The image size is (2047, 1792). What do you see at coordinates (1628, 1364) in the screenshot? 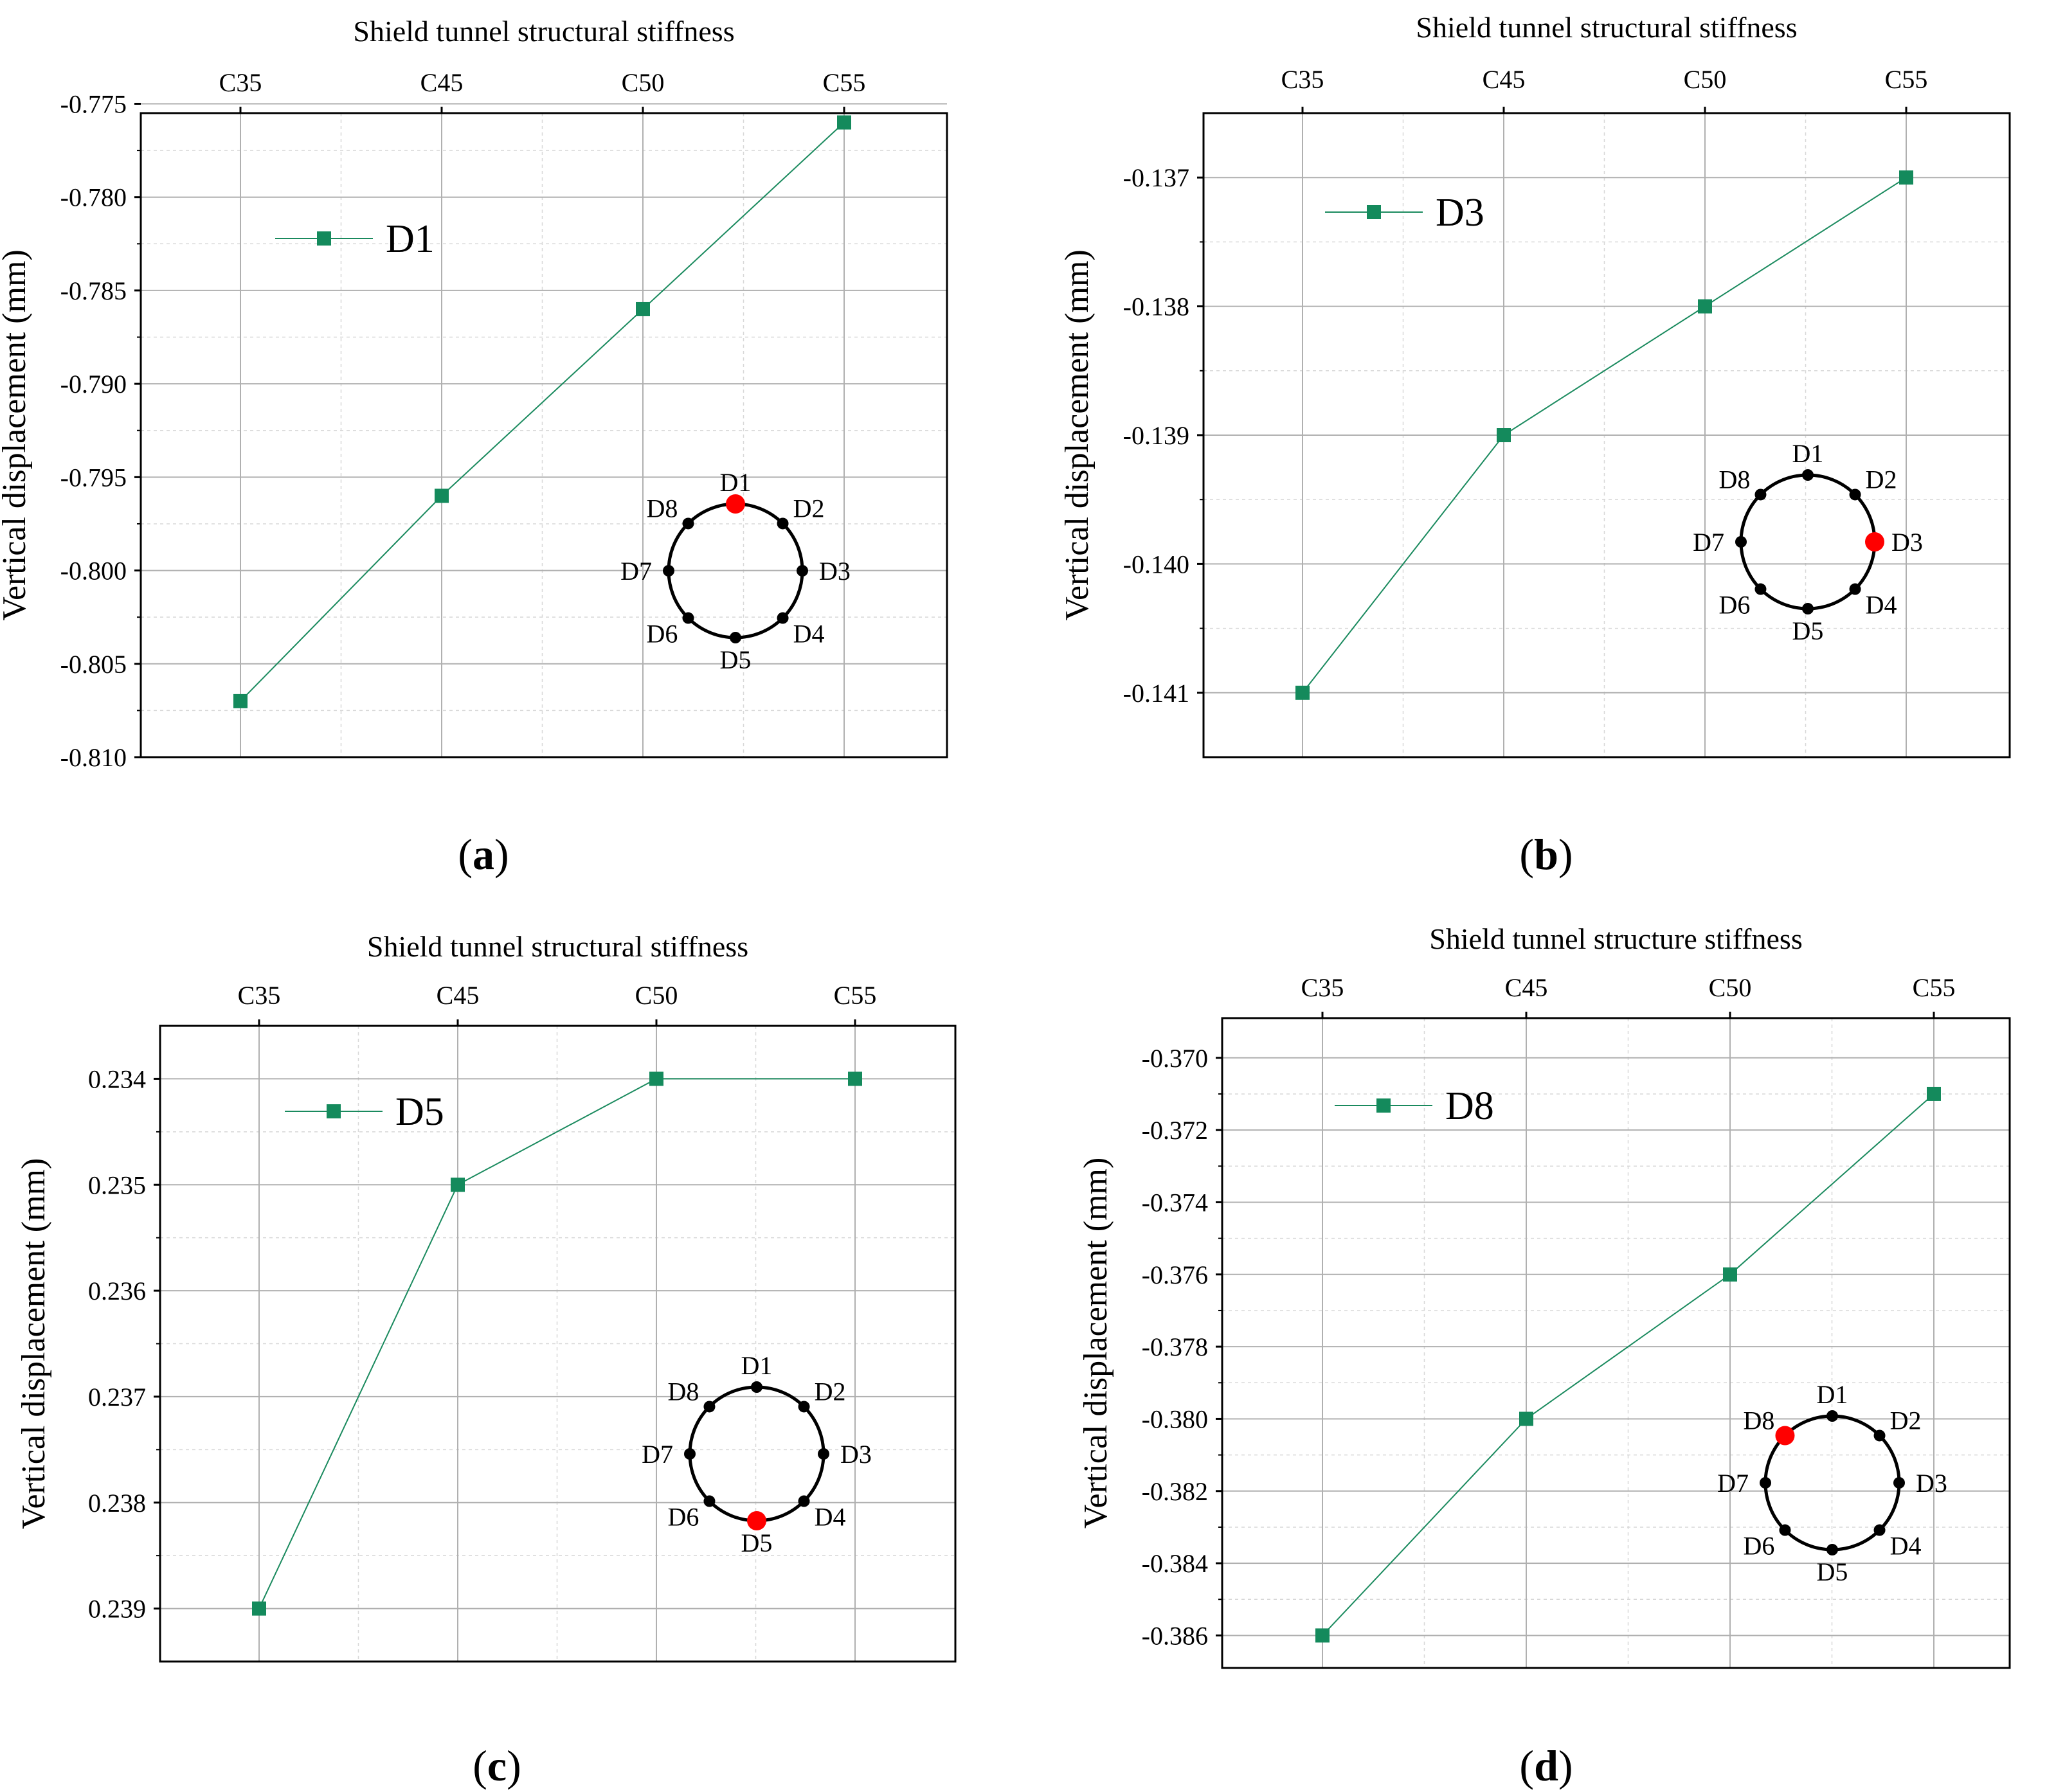
I see `series-line` at bounding box center [1628, 1364].